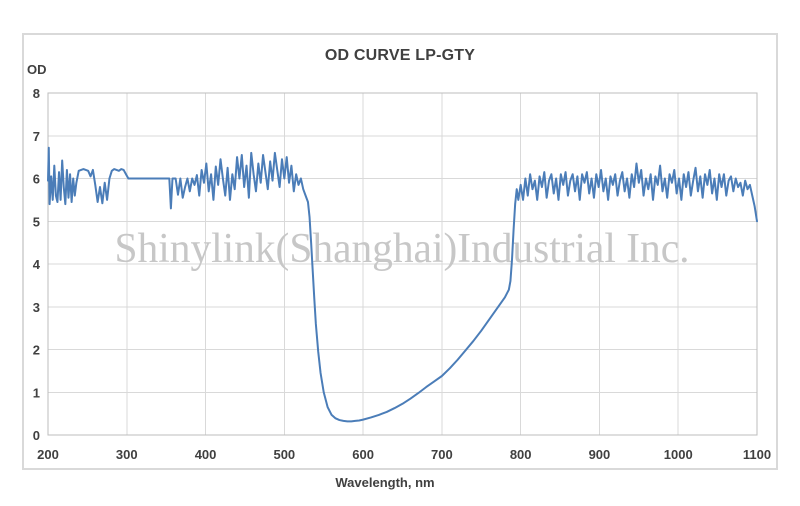 Image resolution: width=800 pixels, height=506 pixels. Describe the element at coordinates (757, 454) in the screenshot. I see `x-tick-label: 1100` at that location.